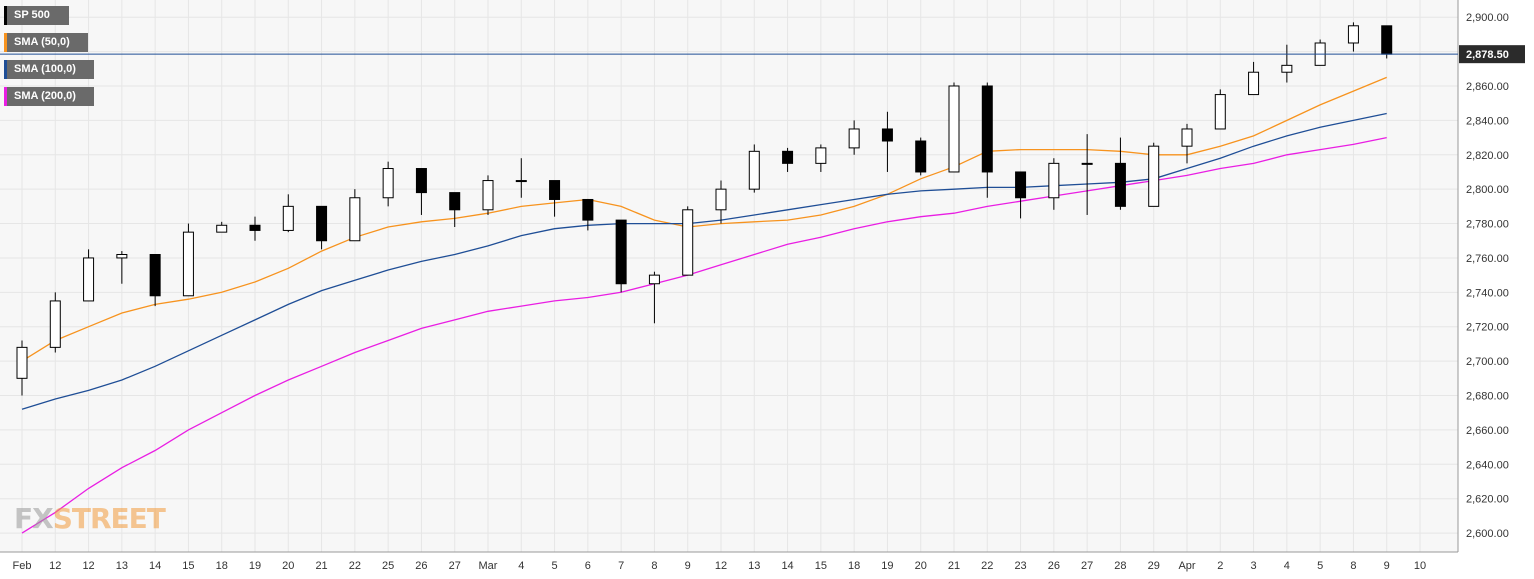 Image resolution: width=1534 pixels, height=579 pixels. What do you see at coordinates (22, 566) in the screenshot?
I see `x-tick-label: Feb` at bounding box center [22, 566].